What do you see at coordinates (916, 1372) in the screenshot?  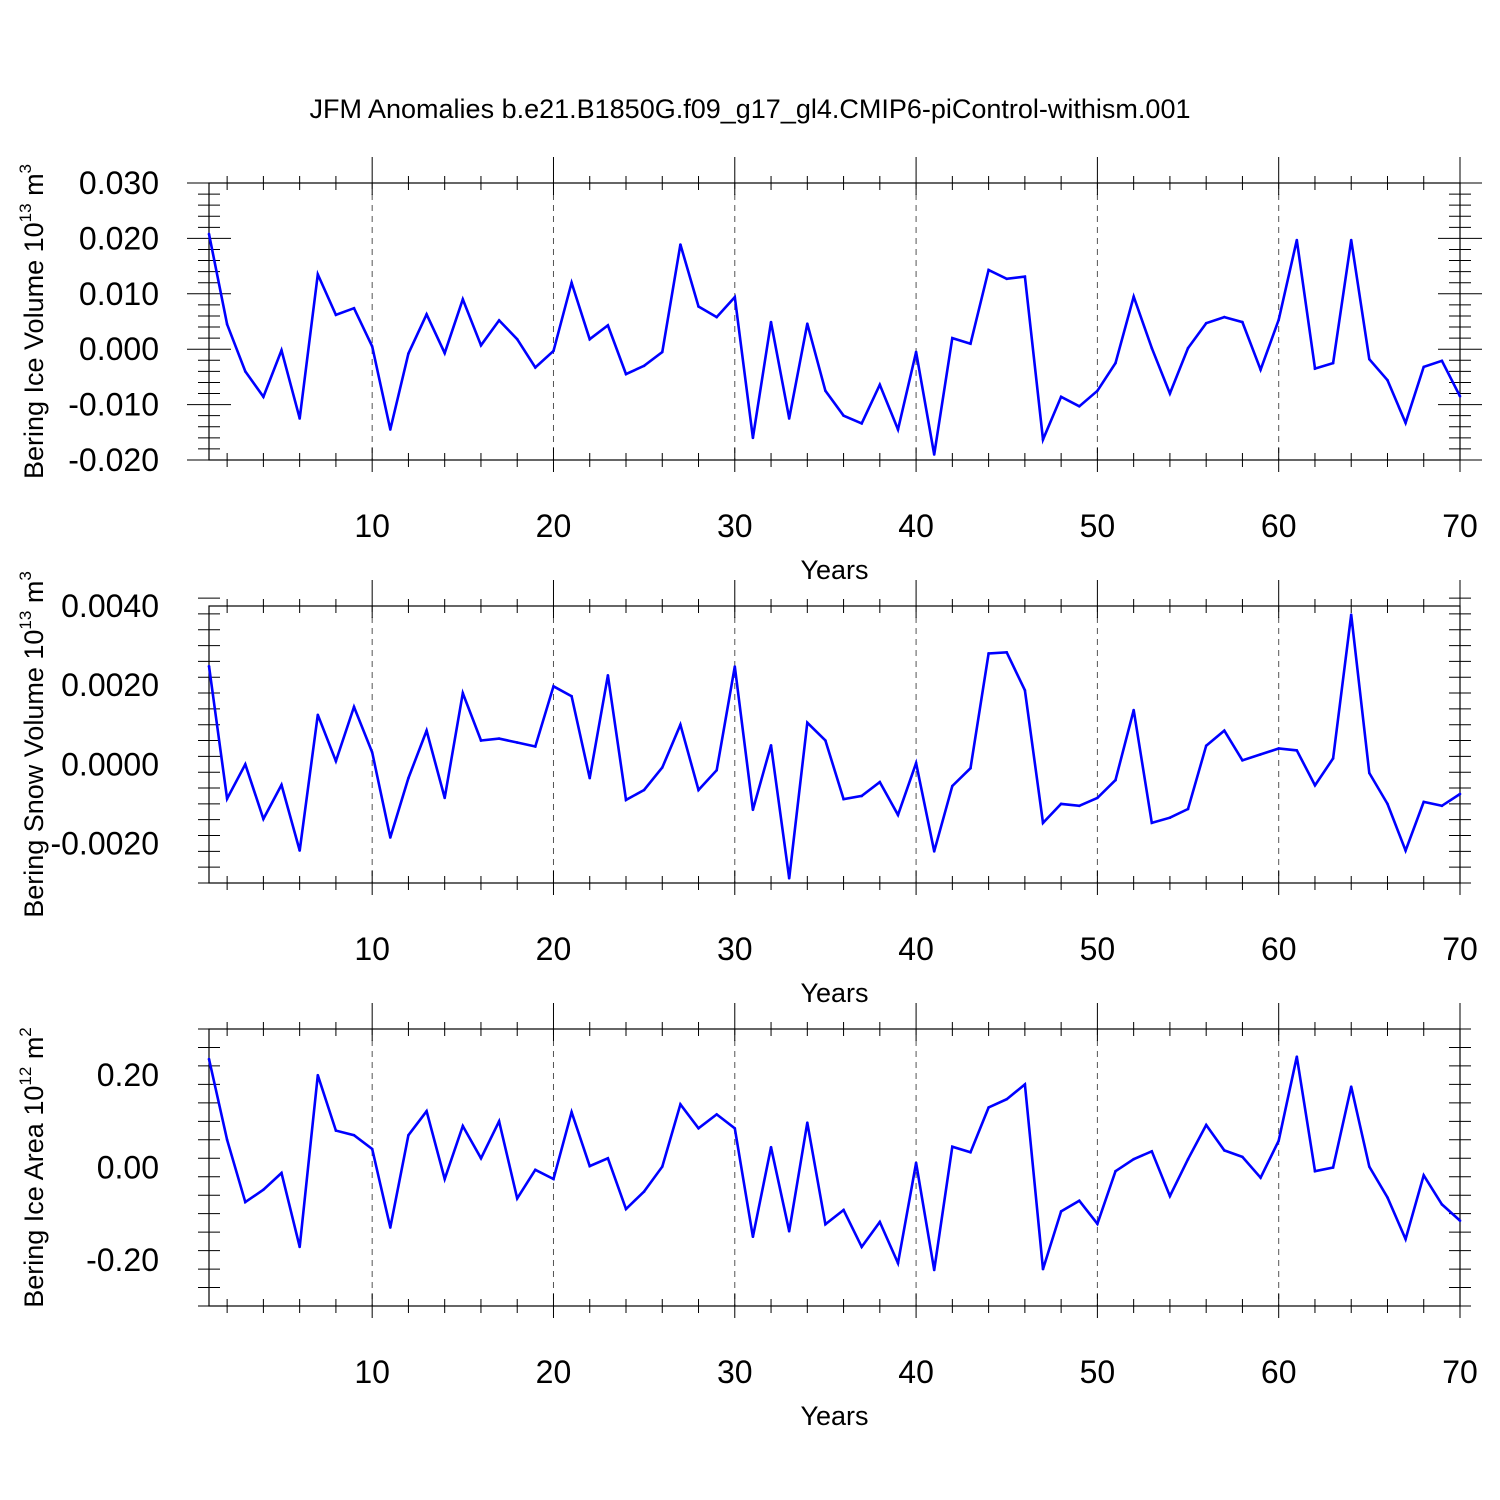 I see `x-tick-label: 40` at bounding box center [916, 1372].